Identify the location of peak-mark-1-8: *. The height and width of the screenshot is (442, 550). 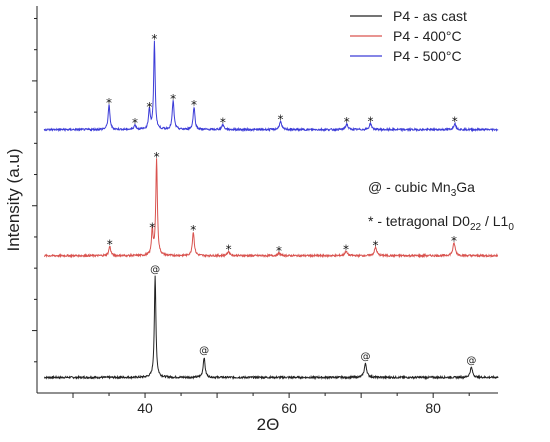
(454, 241).